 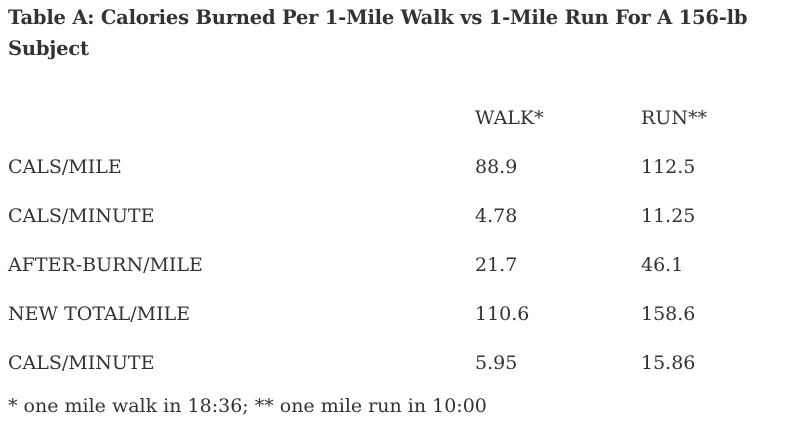 I want to click on table-row: CALS/MINUTE 4.78 11.25, so click(x=394, y=215).